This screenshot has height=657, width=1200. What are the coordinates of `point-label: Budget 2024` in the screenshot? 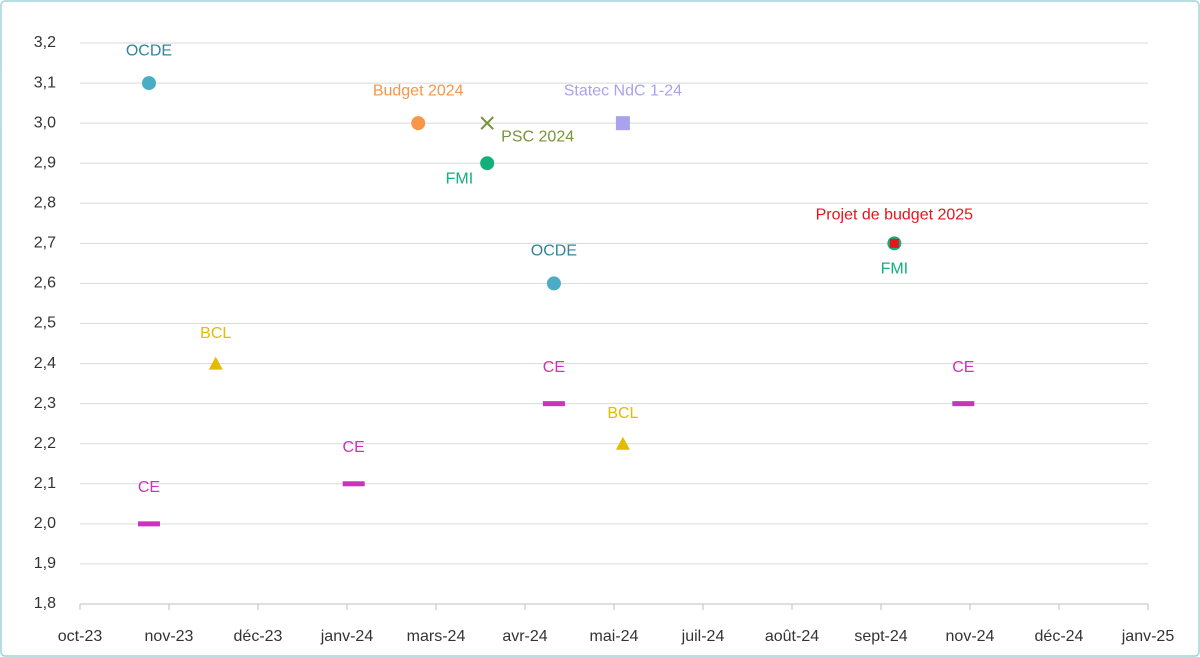 It's located at (418, 90).